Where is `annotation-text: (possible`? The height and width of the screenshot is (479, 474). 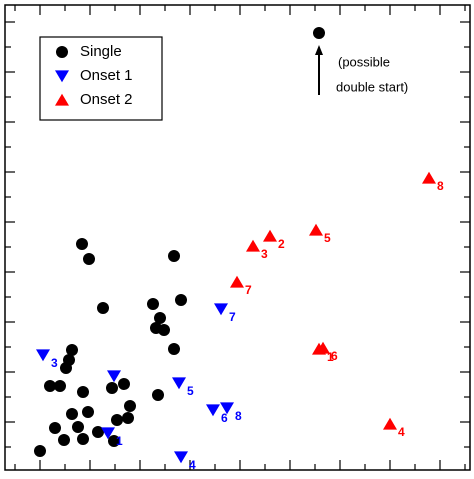 annotation-text: (possible is located at coordinates (364, 61).